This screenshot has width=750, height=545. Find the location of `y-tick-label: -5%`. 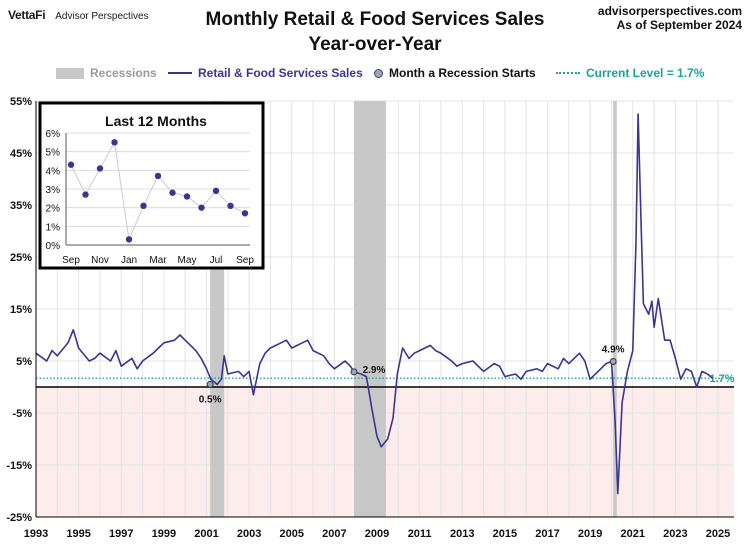

y-tick-label: -5% is located at coordinates (22, 414).